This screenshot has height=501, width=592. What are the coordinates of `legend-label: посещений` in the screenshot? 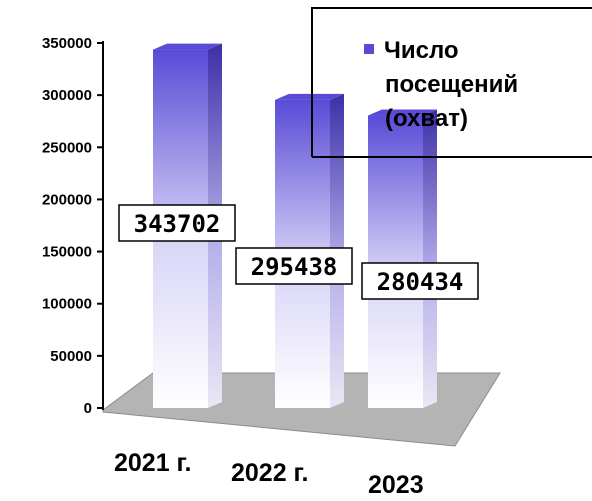 It's located at (451, 84).